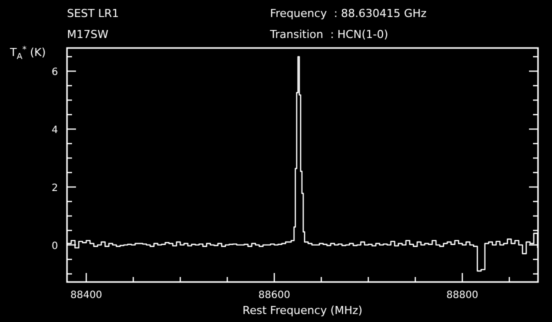 Image resolution: width=552 pixels, height=322 pixels. What do you see at coordinates (86, 295) in the screenshot?
I see `x-tick-label: 88400` at bounding box center [86, 295].